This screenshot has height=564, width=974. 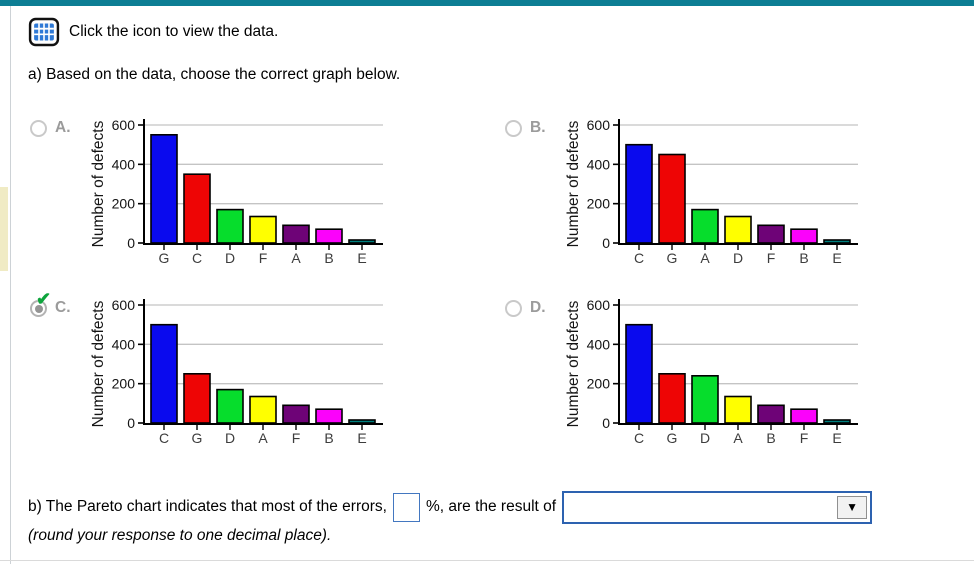 What do you see at coordinates (54, 130) in the screenshot?
I see `radio-option-a: ✔ A.` at bounding box center [54, 130].